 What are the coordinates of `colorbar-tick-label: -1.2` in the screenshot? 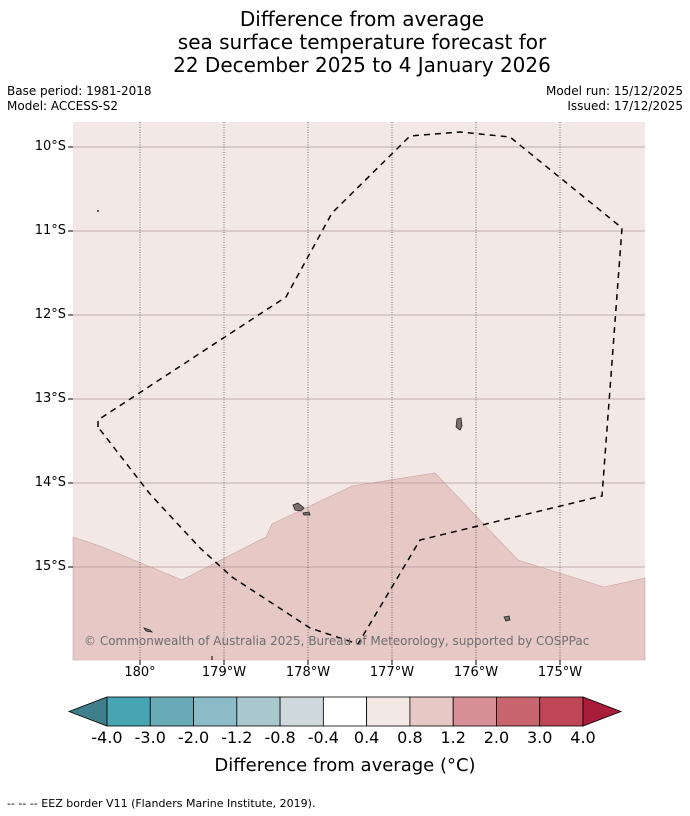 It's located at (237, 737).